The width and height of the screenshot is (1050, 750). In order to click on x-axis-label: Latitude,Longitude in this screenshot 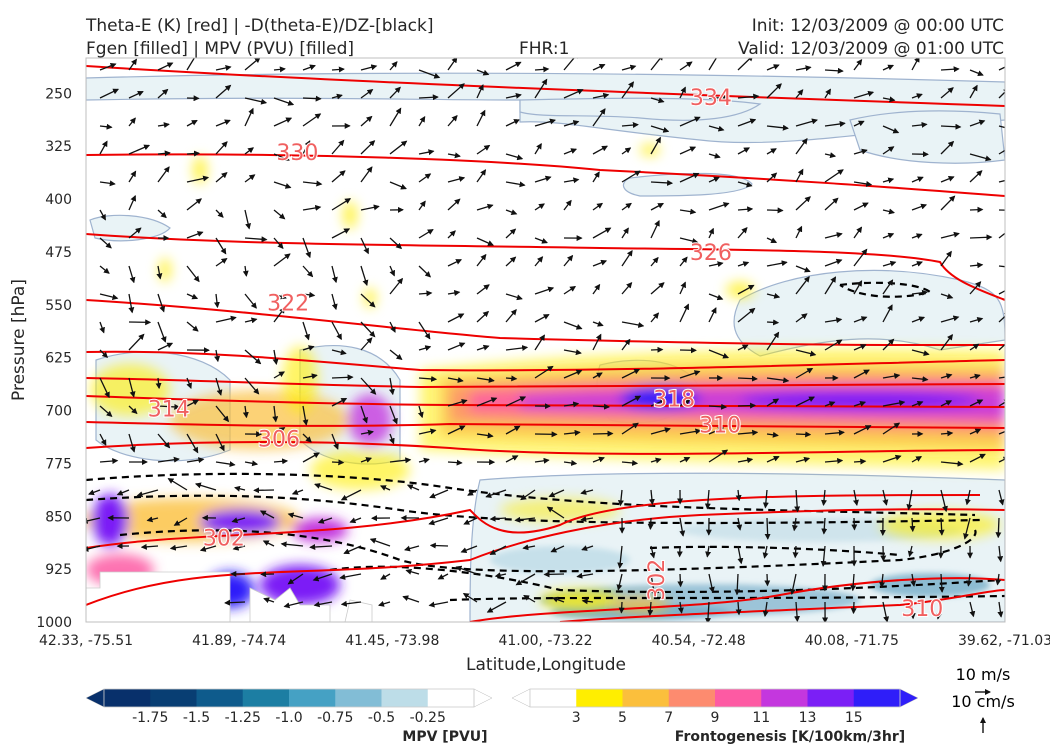, I will do `click(546, 665)`.